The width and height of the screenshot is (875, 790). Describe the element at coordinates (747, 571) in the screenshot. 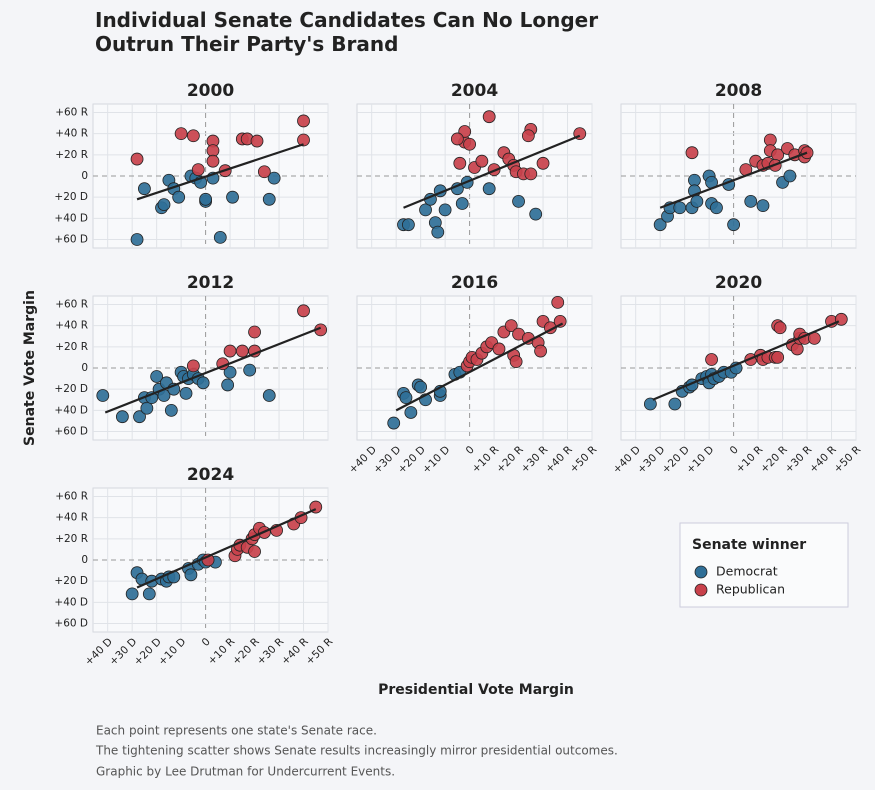

I see `legend-label: Democrat` at that location.